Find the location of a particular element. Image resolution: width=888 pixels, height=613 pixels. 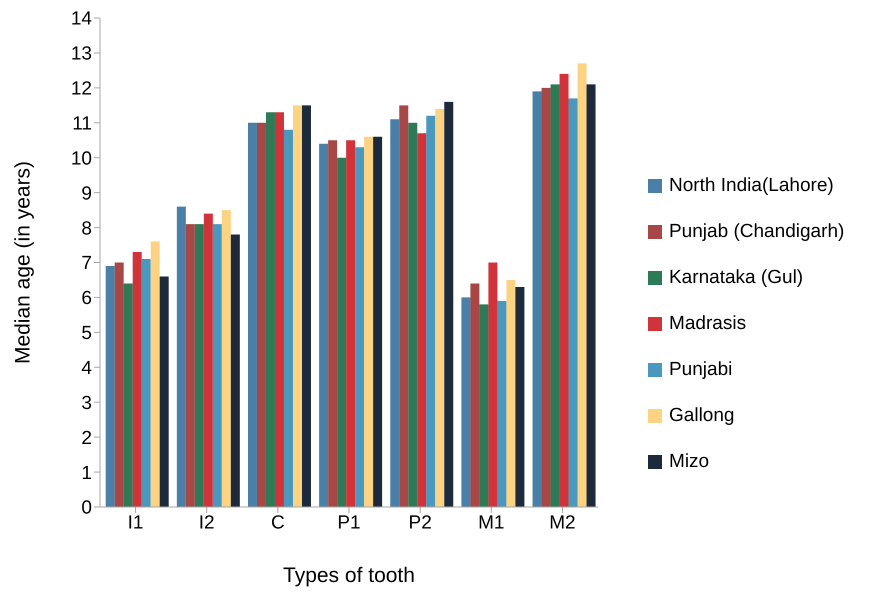

y-tick-label: 5 is located at coordinates (86, 333).